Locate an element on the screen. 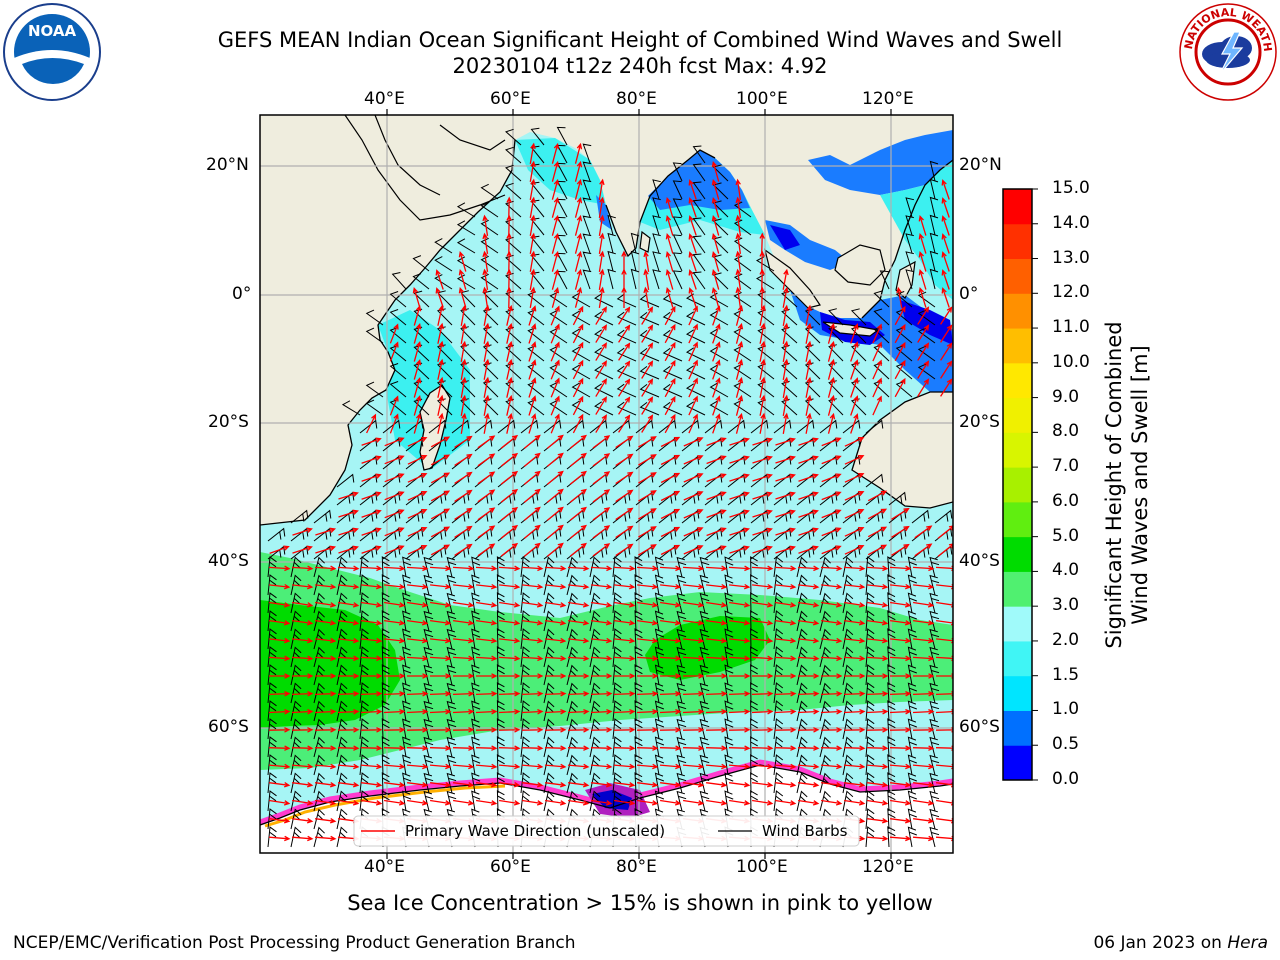 This screenshot has width=1280, height=960. colorbar-tick-label: 14.0 is located at coordinates (1071, 222).